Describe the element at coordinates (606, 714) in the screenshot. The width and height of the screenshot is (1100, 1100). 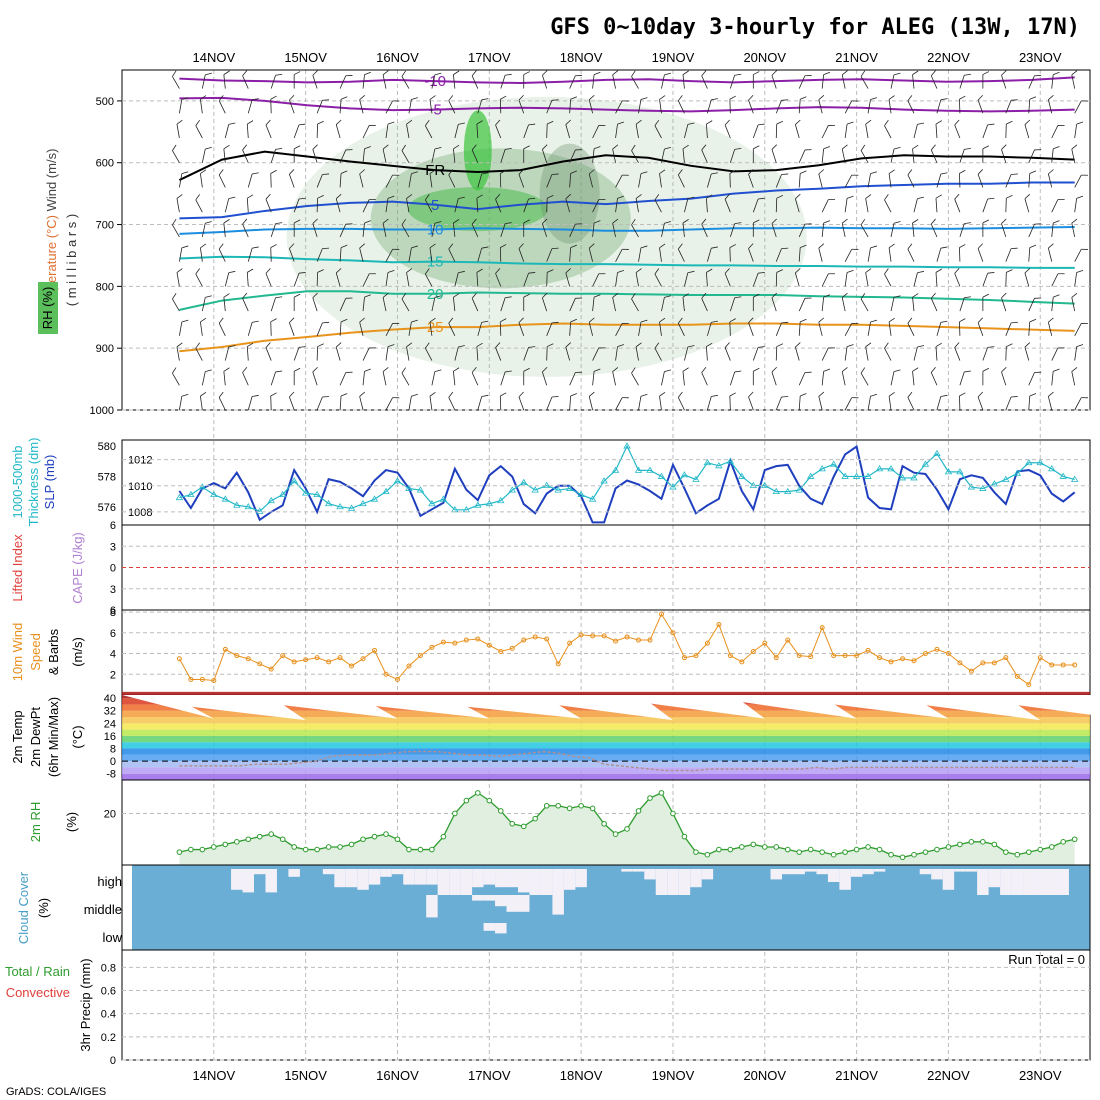
I see `temperature-band` at that location.